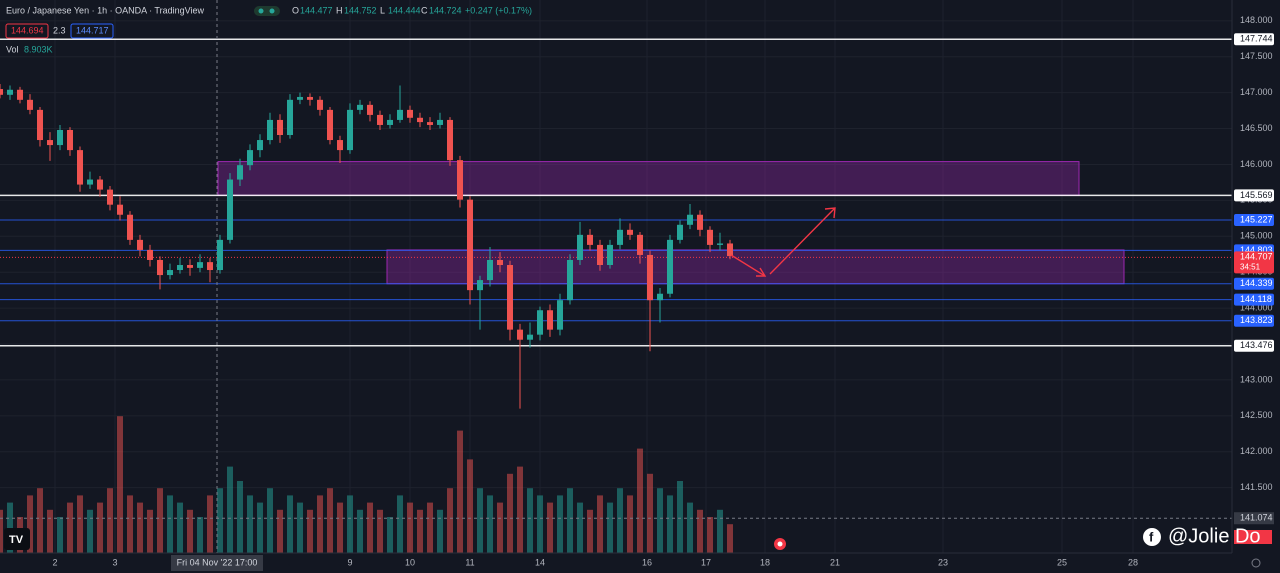  Describe the element at coordinates (1214, 536) in the screenshot. I see `watermark: @Jolie Do` at that location.